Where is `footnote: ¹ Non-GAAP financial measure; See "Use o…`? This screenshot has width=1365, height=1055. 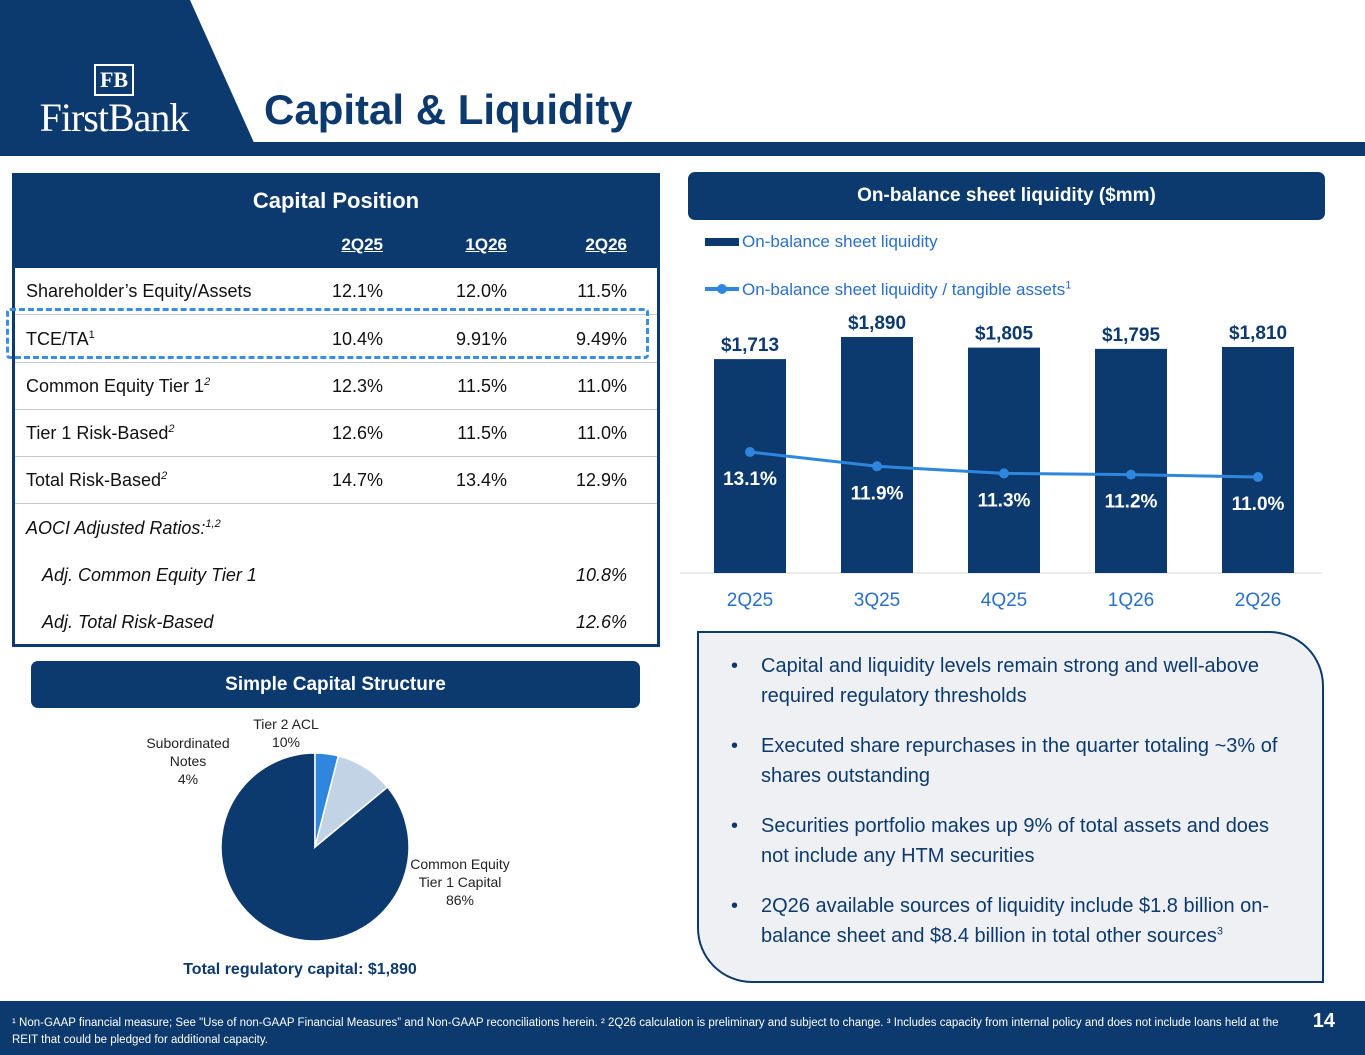 footnote: ¹ Non-GAAP financial measure; See "Use o… is located at coordinates (645, 1031).